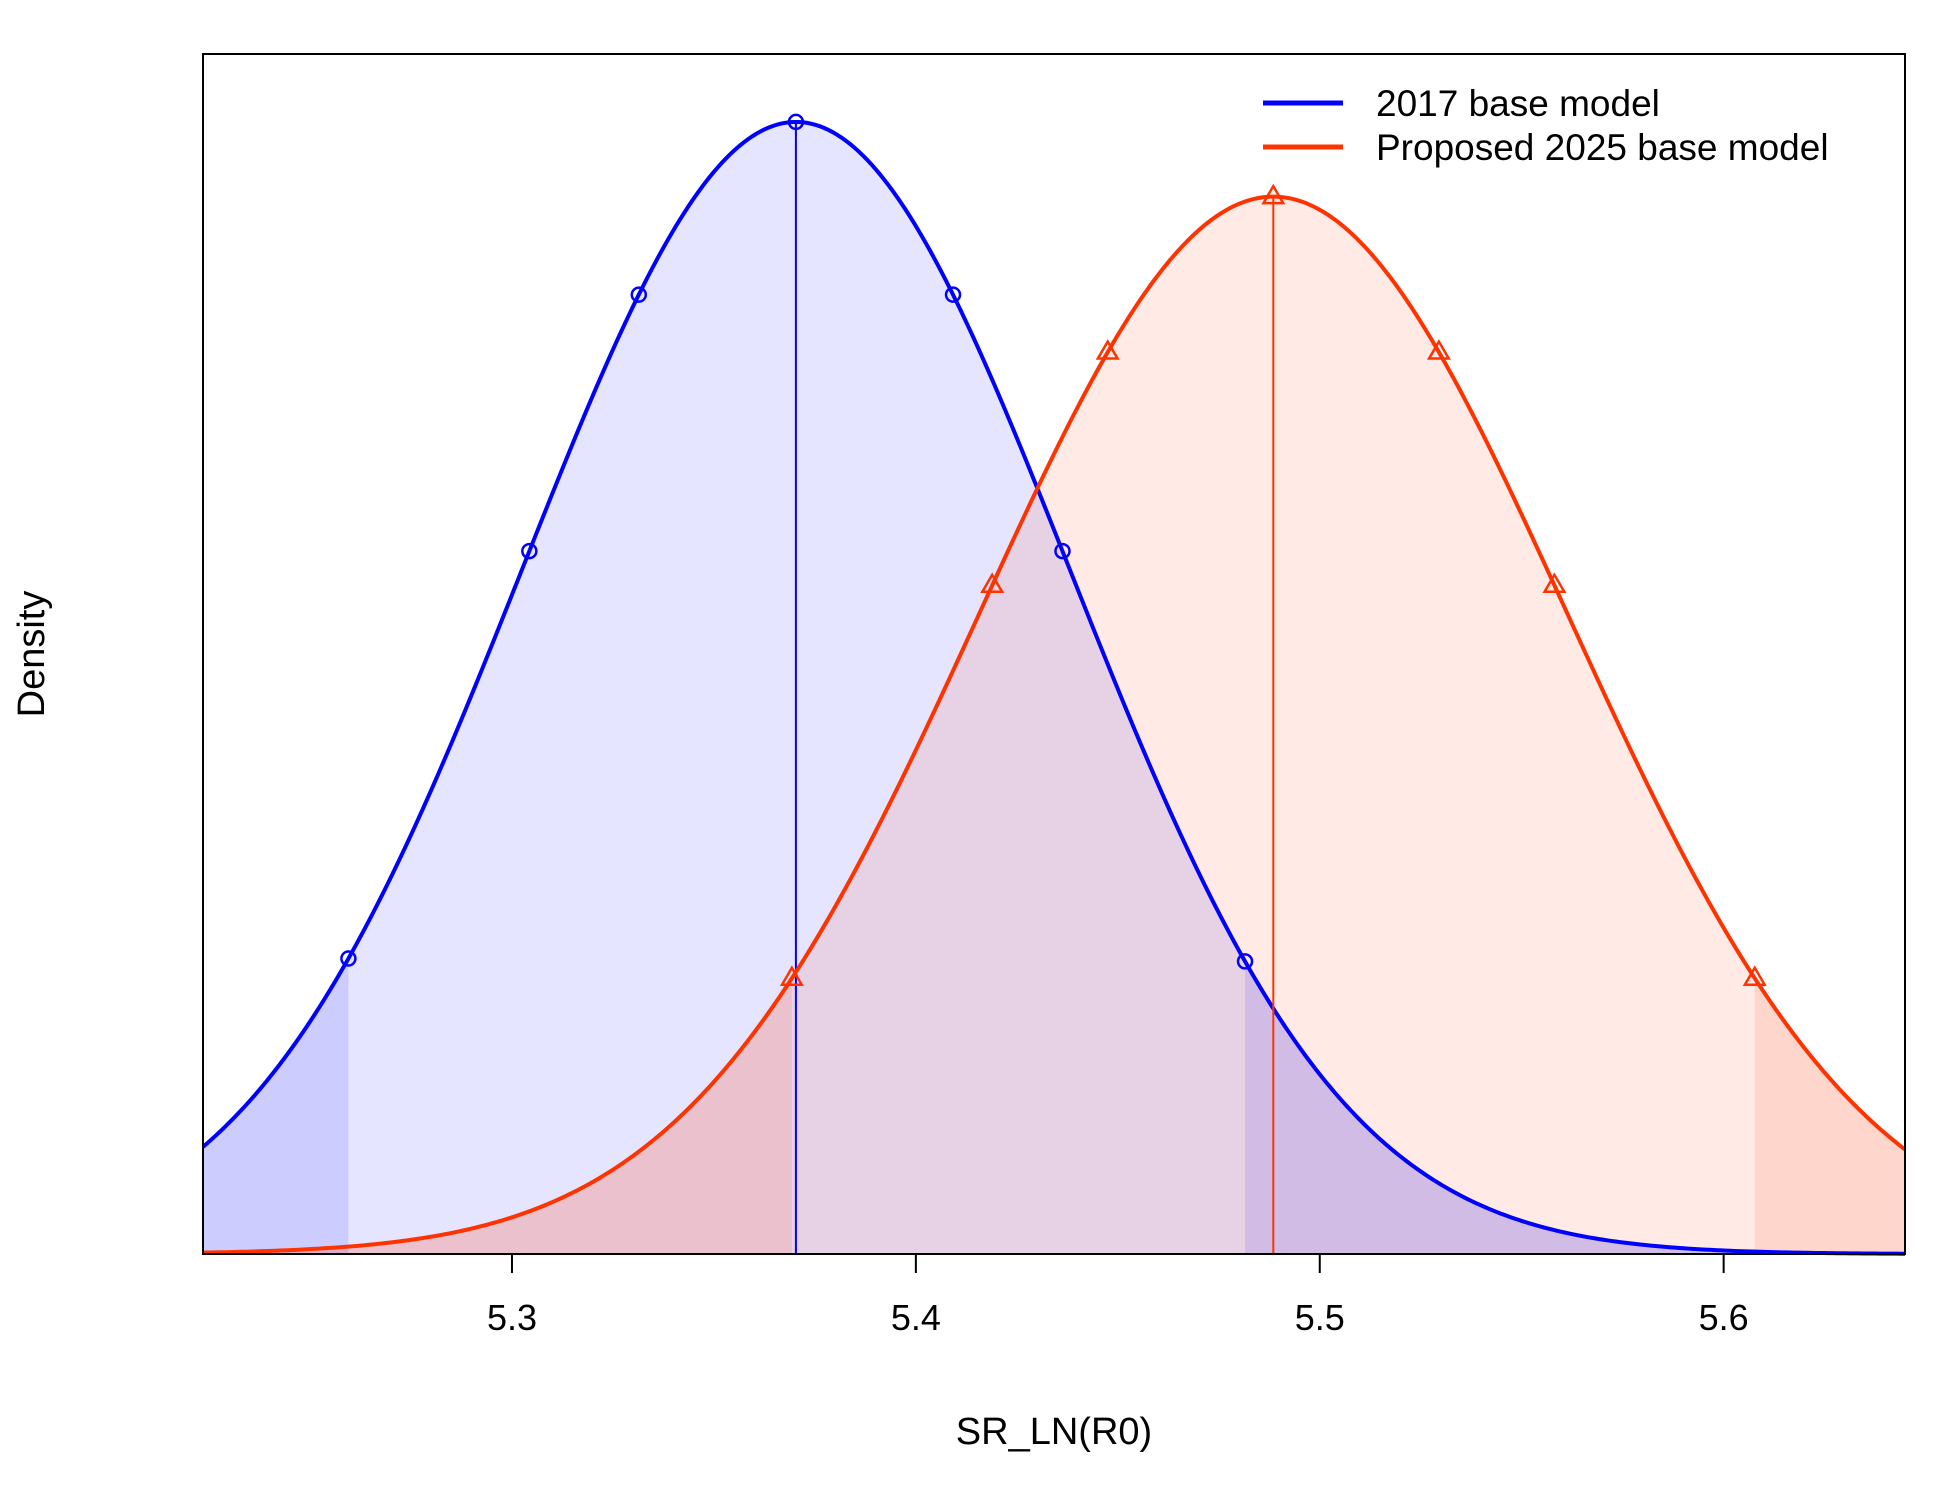  Describe the element at coordinates (1118, 1296) in the screenshot. I see `x-axis: 5.3 5.4 5.5 5.6` at that location.